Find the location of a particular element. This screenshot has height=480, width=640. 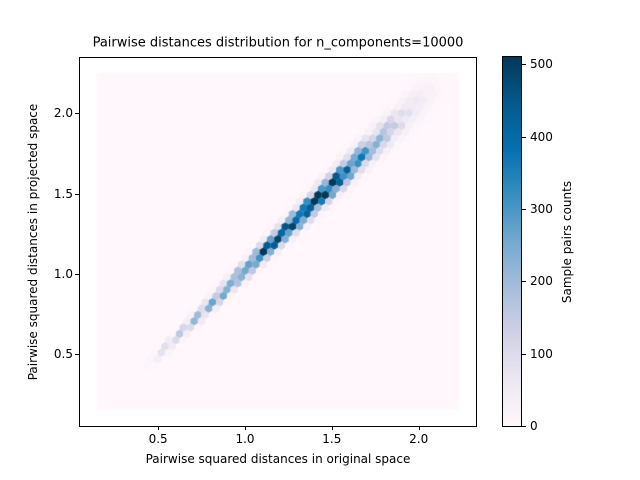

colorbar-tick-label: 500 is located at coordinates (541, 64).